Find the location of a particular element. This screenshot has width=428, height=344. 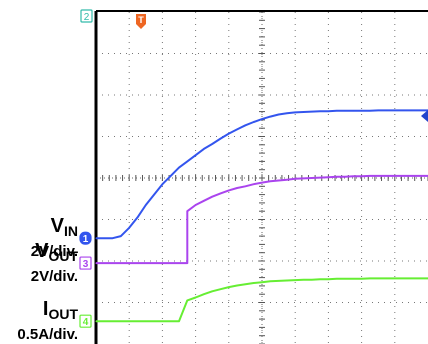

channel-2-marker-number: 2 is located at coordinates (87, 17).